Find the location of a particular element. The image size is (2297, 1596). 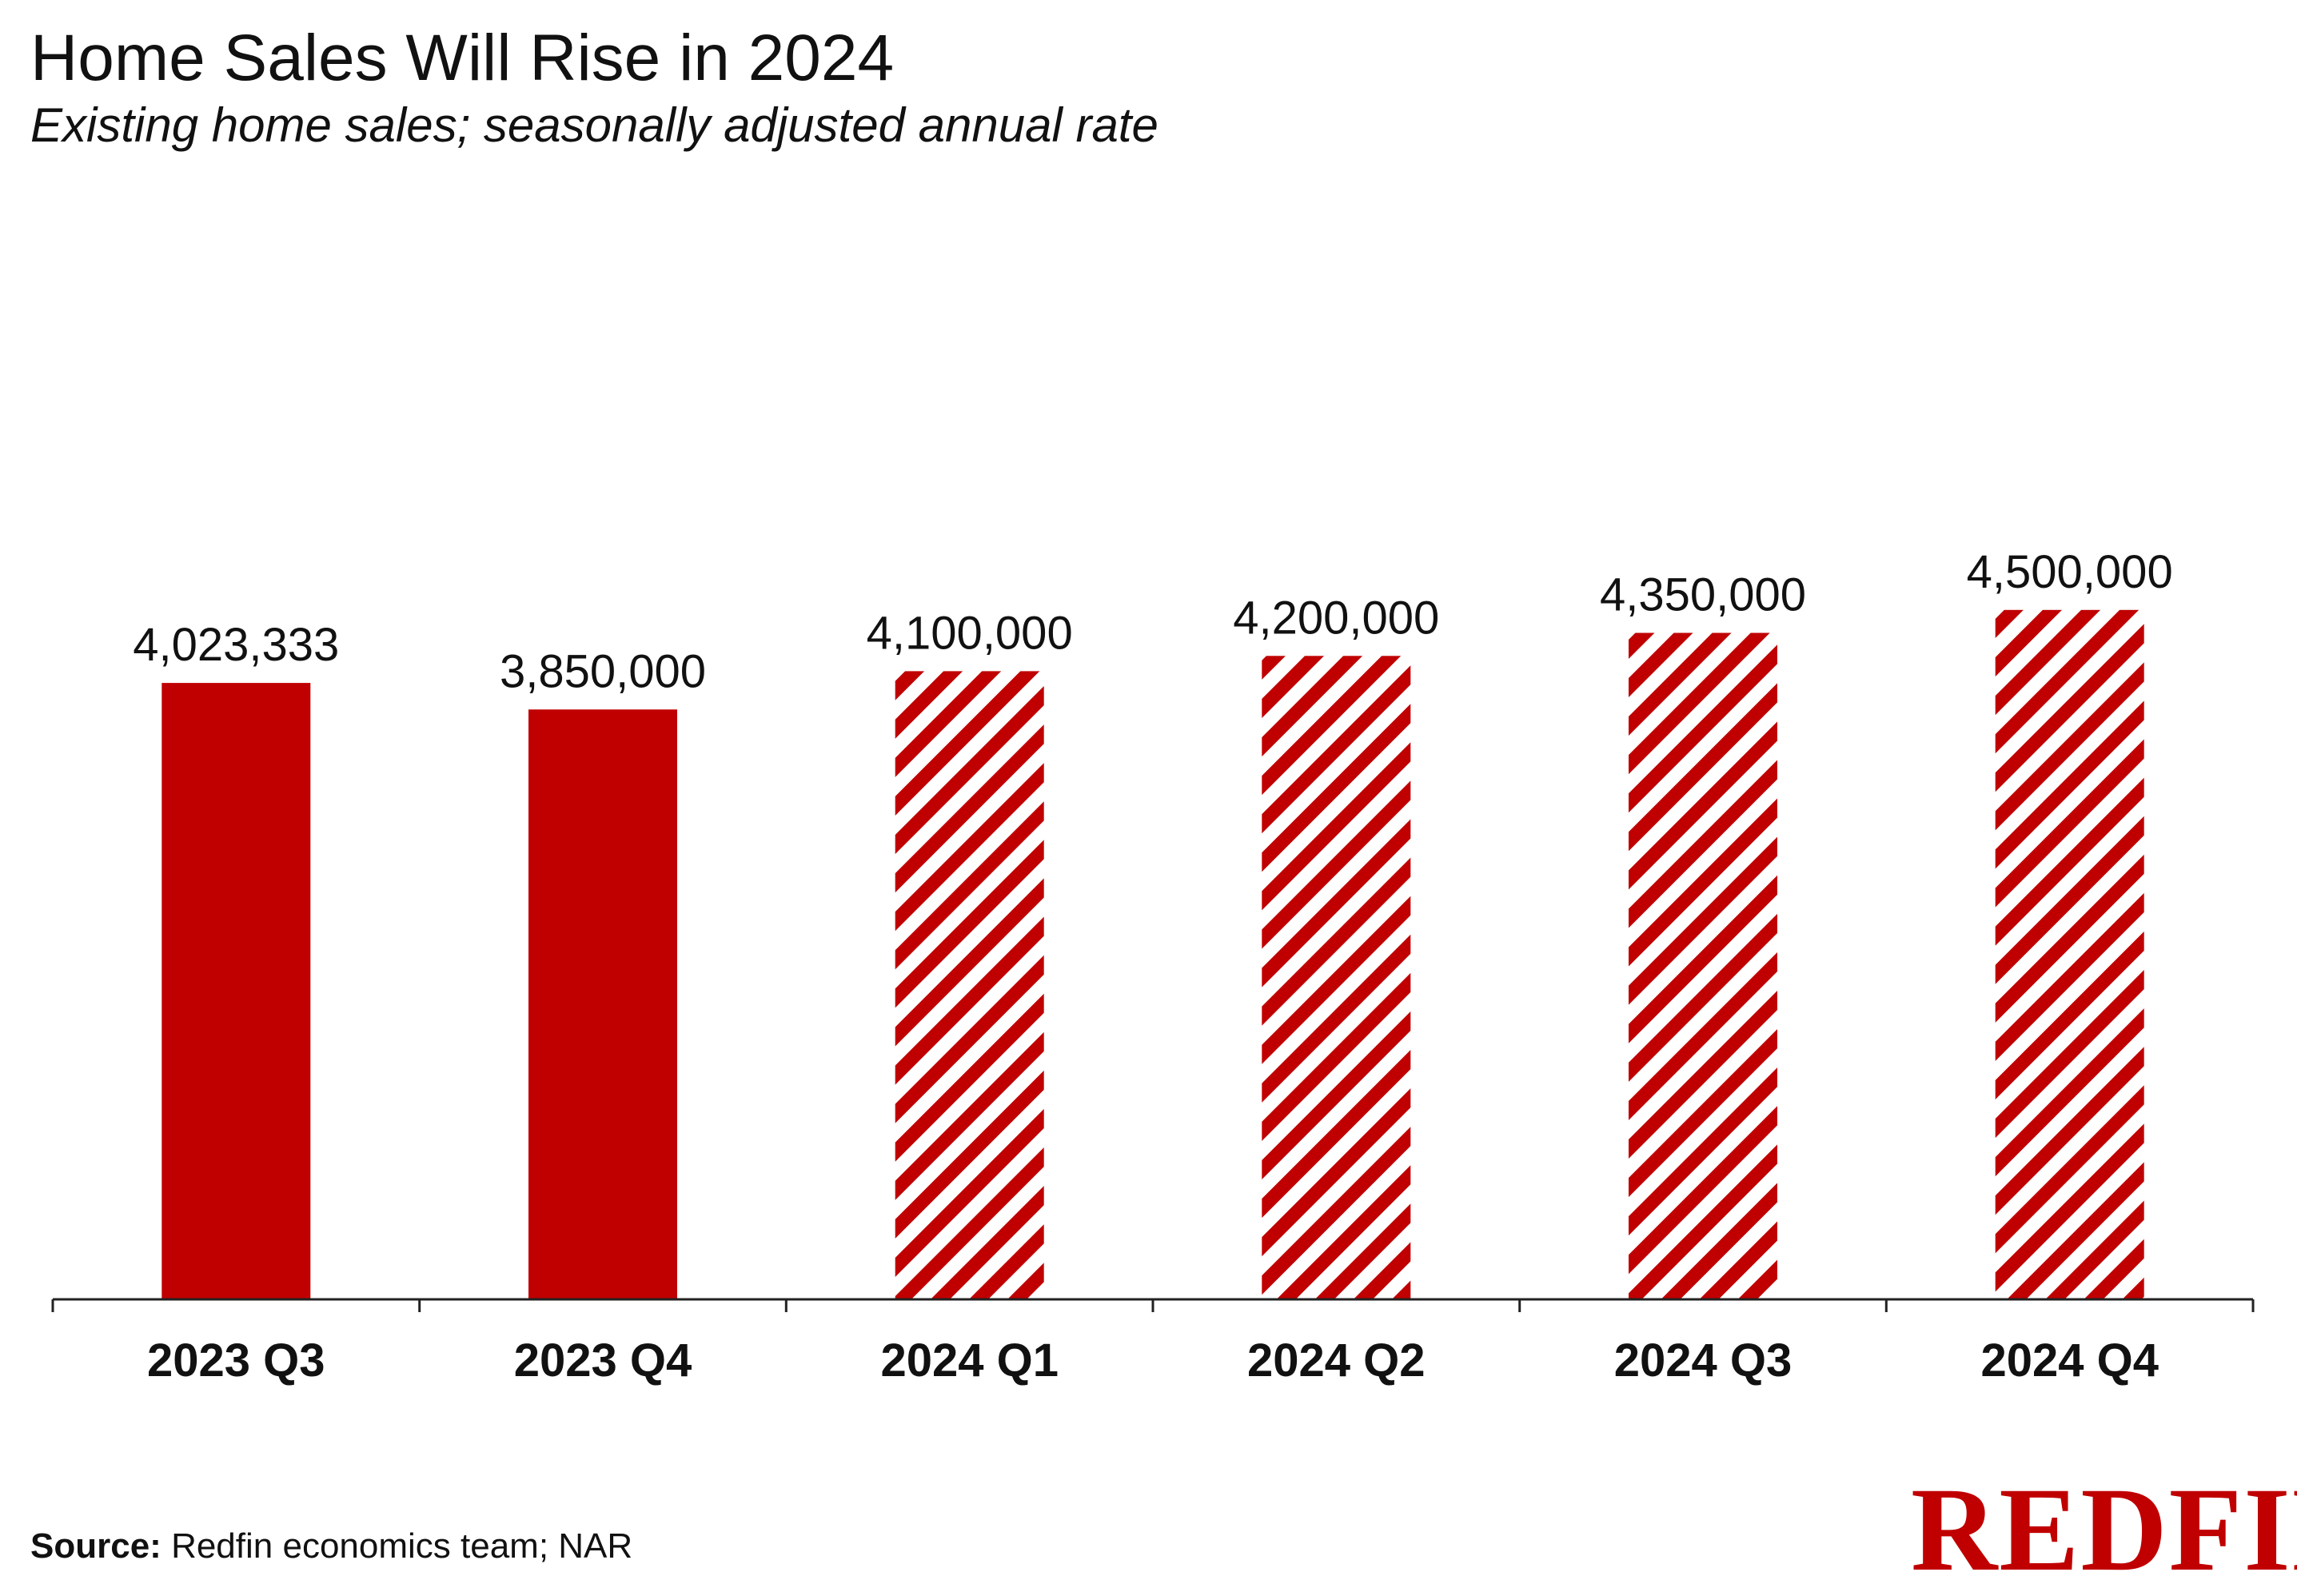

data-label: 3,850,000 is located at coordinates (603, 671).